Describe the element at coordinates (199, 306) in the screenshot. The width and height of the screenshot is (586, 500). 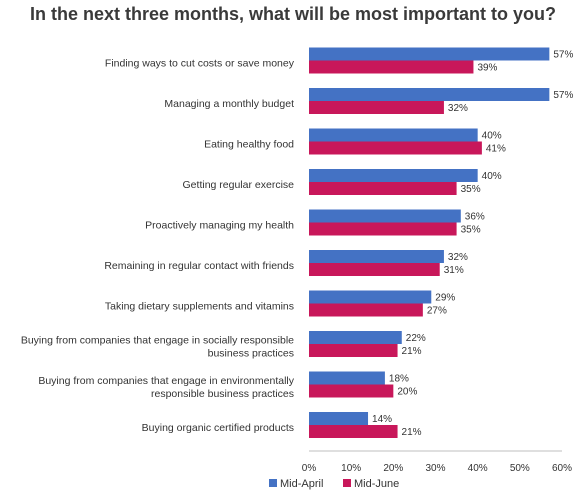
I see `category-label: Taking dietary supplements and vitamins` at that location.